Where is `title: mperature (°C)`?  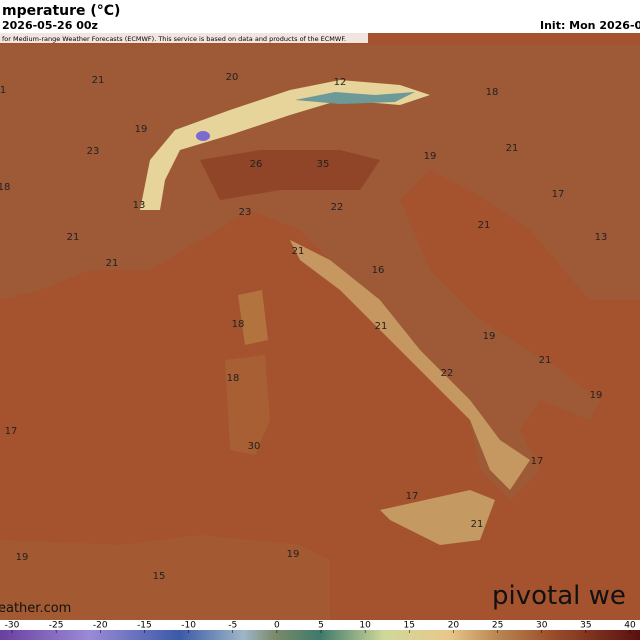
title: mperature (°C) is located at coordinates (61, 11).